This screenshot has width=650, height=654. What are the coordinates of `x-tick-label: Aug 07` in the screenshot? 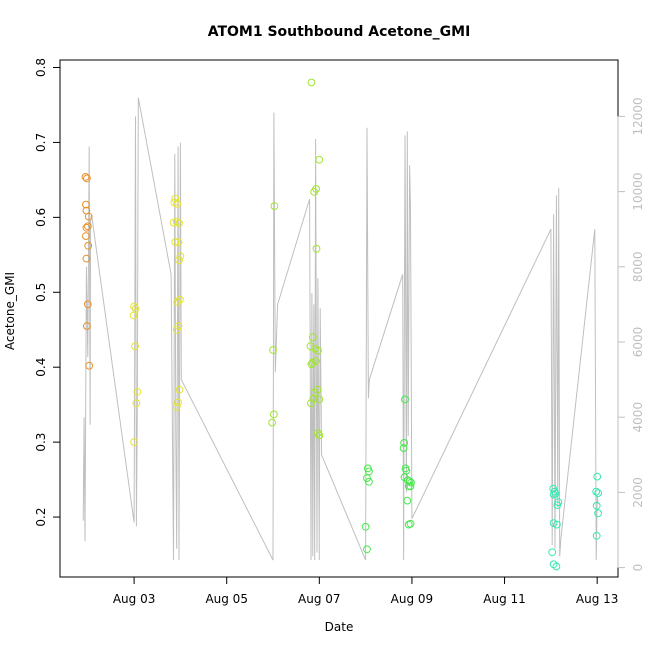 It's located at (319, 599).